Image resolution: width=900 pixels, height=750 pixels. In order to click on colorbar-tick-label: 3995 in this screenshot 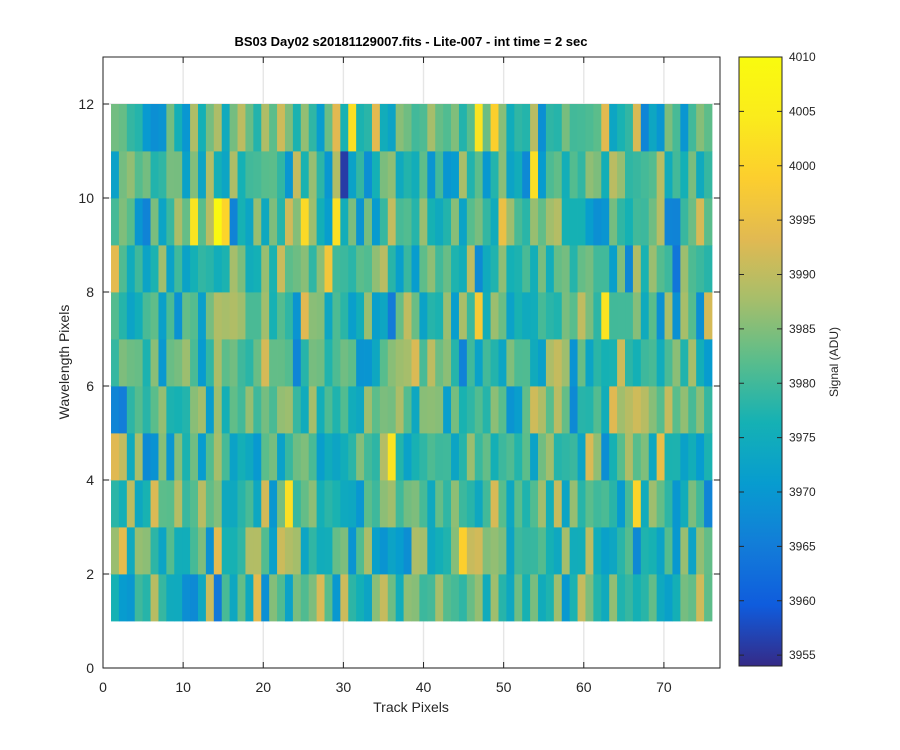, I will do `click(802, 220)`.